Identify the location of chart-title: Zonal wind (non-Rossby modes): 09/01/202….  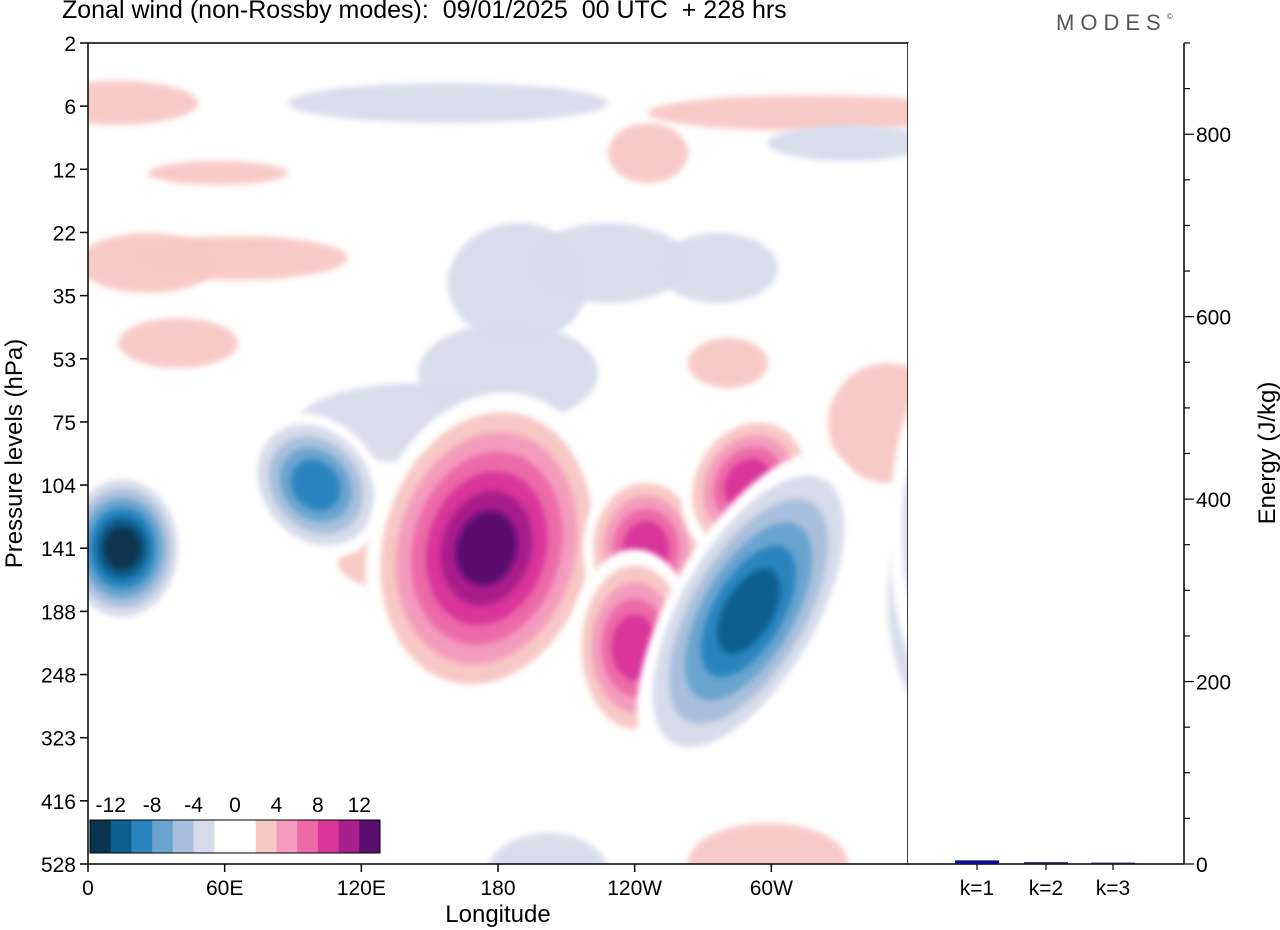
(424, 12).